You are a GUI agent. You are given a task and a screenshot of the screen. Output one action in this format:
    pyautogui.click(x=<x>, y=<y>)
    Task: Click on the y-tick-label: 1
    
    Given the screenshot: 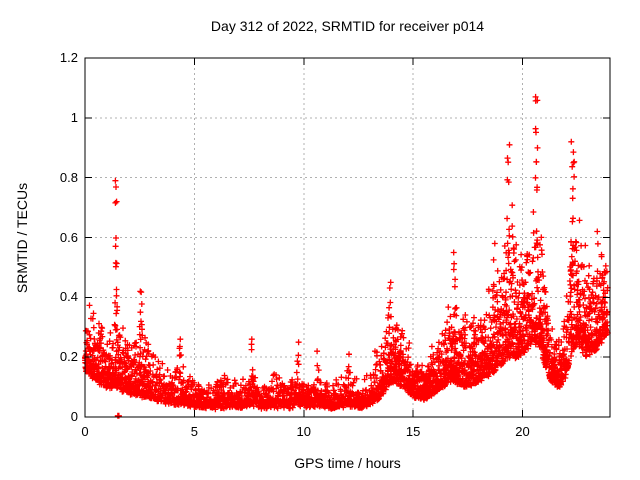 What is the action you would take?
    pyautogui.click(x=74, y=117)
    